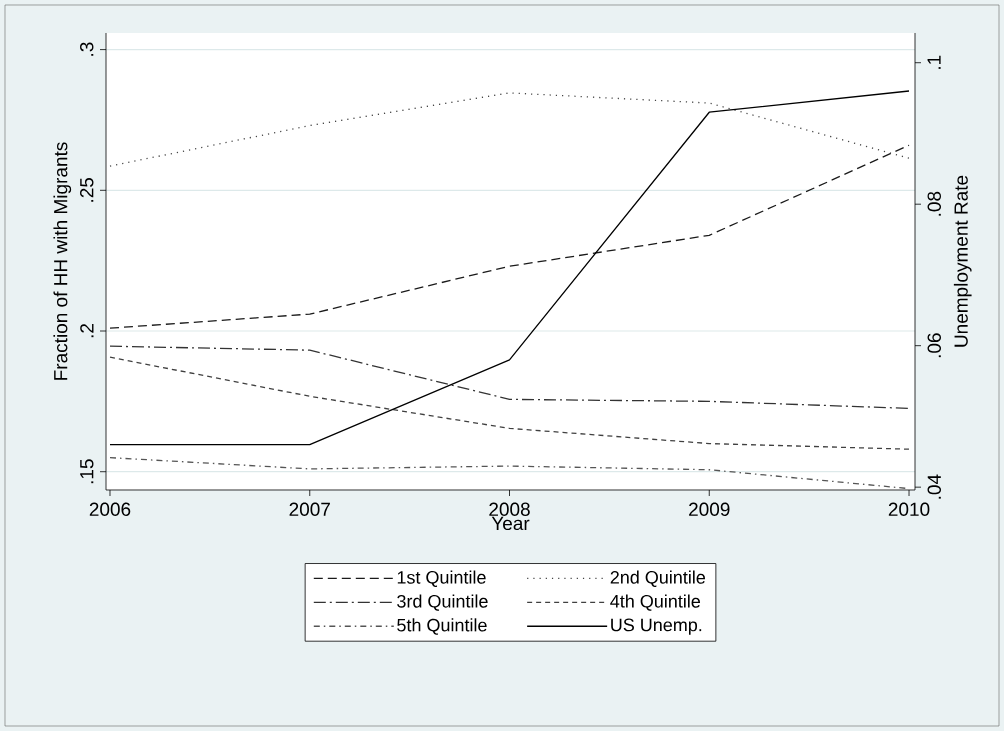 The image size is (1004, 731). What do you see at coordinates (934, 62) in the screenshot?
I see `y2-tick-label: .1` at bounding box center [934, 62].